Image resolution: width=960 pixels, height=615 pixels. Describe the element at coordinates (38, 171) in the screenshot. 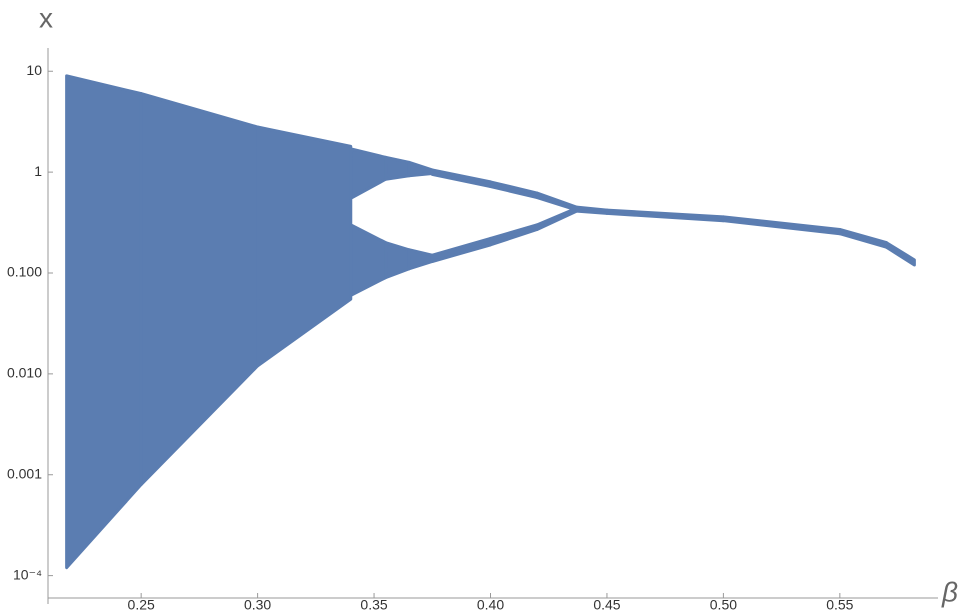

I see `y-tick-label: 1` at that location.